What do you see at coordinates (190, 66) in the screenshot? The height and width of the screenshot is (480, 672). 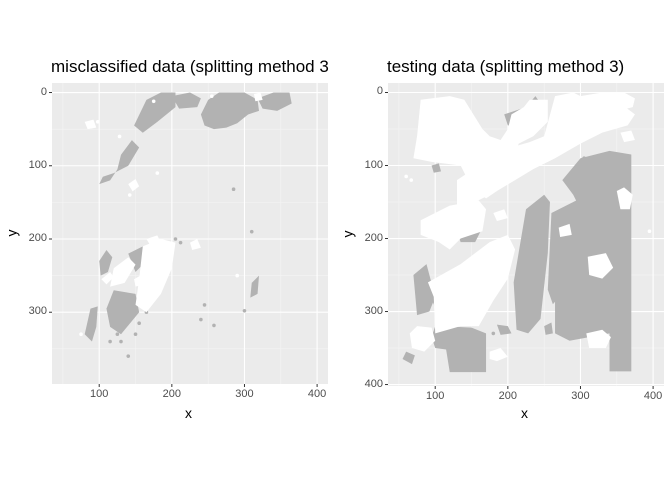 I see `plot-title-left: misclassified data (splitting method 3` at bounding box center [190, 66].